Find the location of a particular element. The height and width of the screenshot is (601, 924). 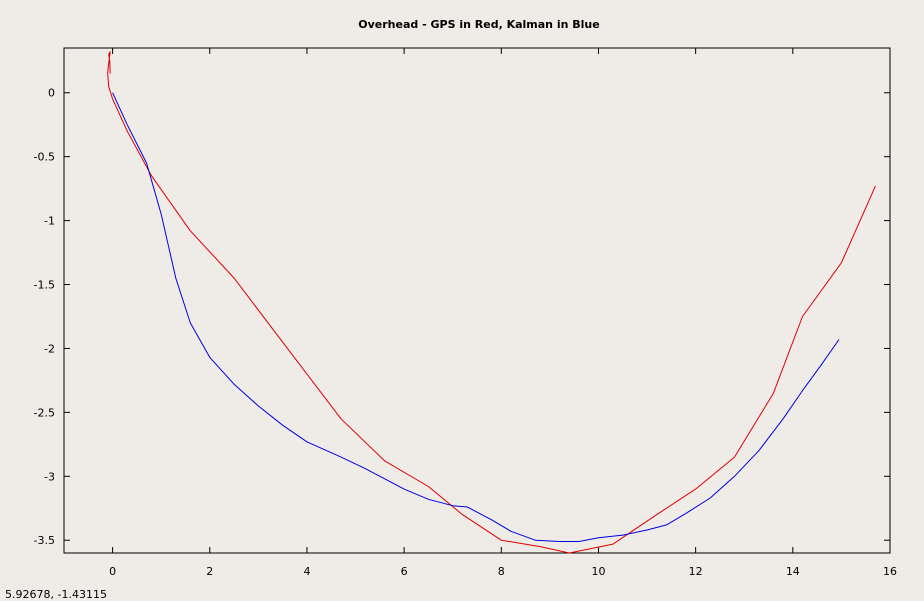

x-tick-label: 10 is located at coordinates (598, 571).